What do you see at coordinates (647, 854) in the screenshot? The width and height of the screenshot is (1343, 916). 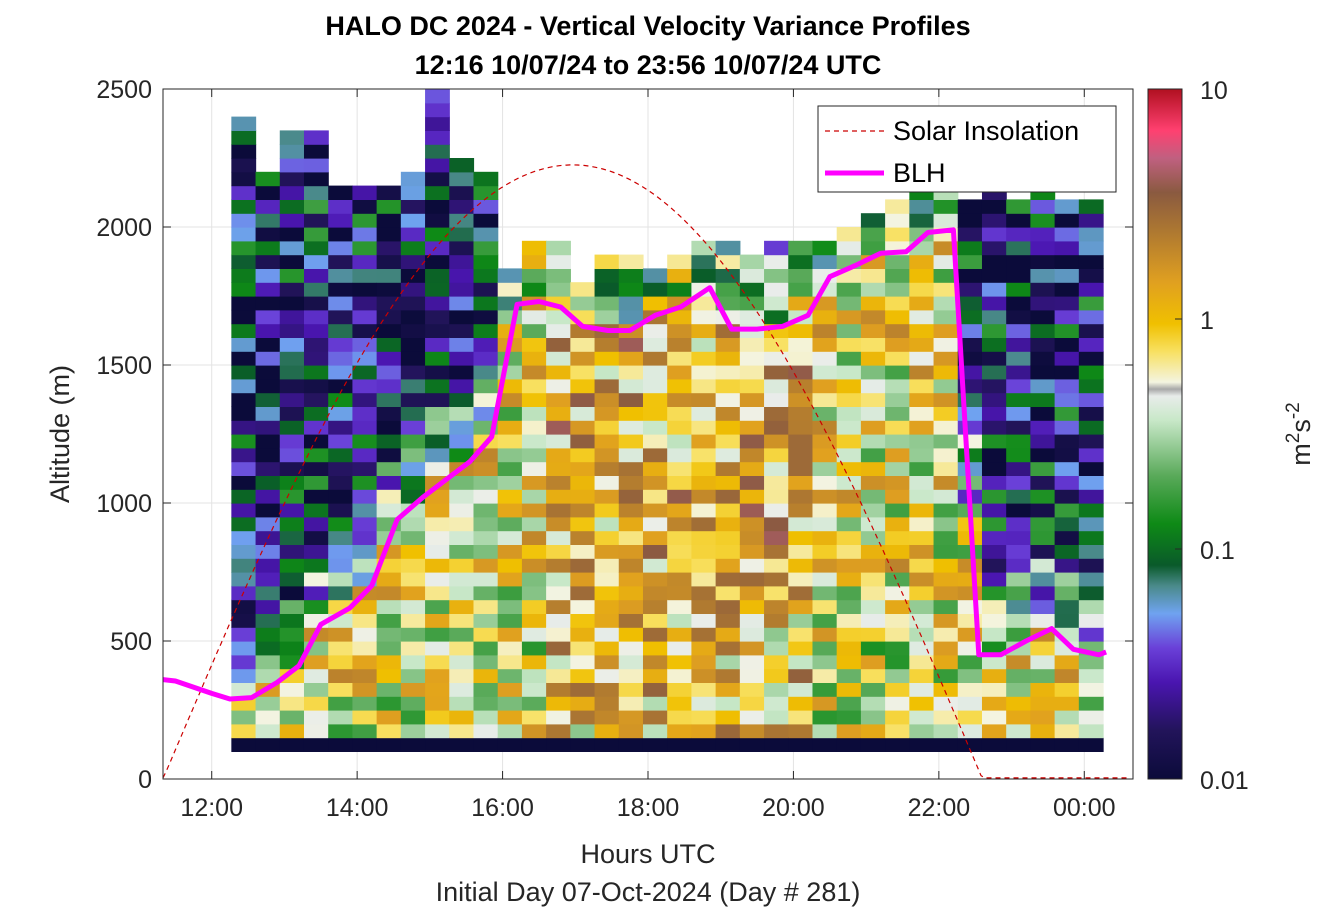 I see `x-axis-label: Hours UTC` at bounding box center [647, 854].